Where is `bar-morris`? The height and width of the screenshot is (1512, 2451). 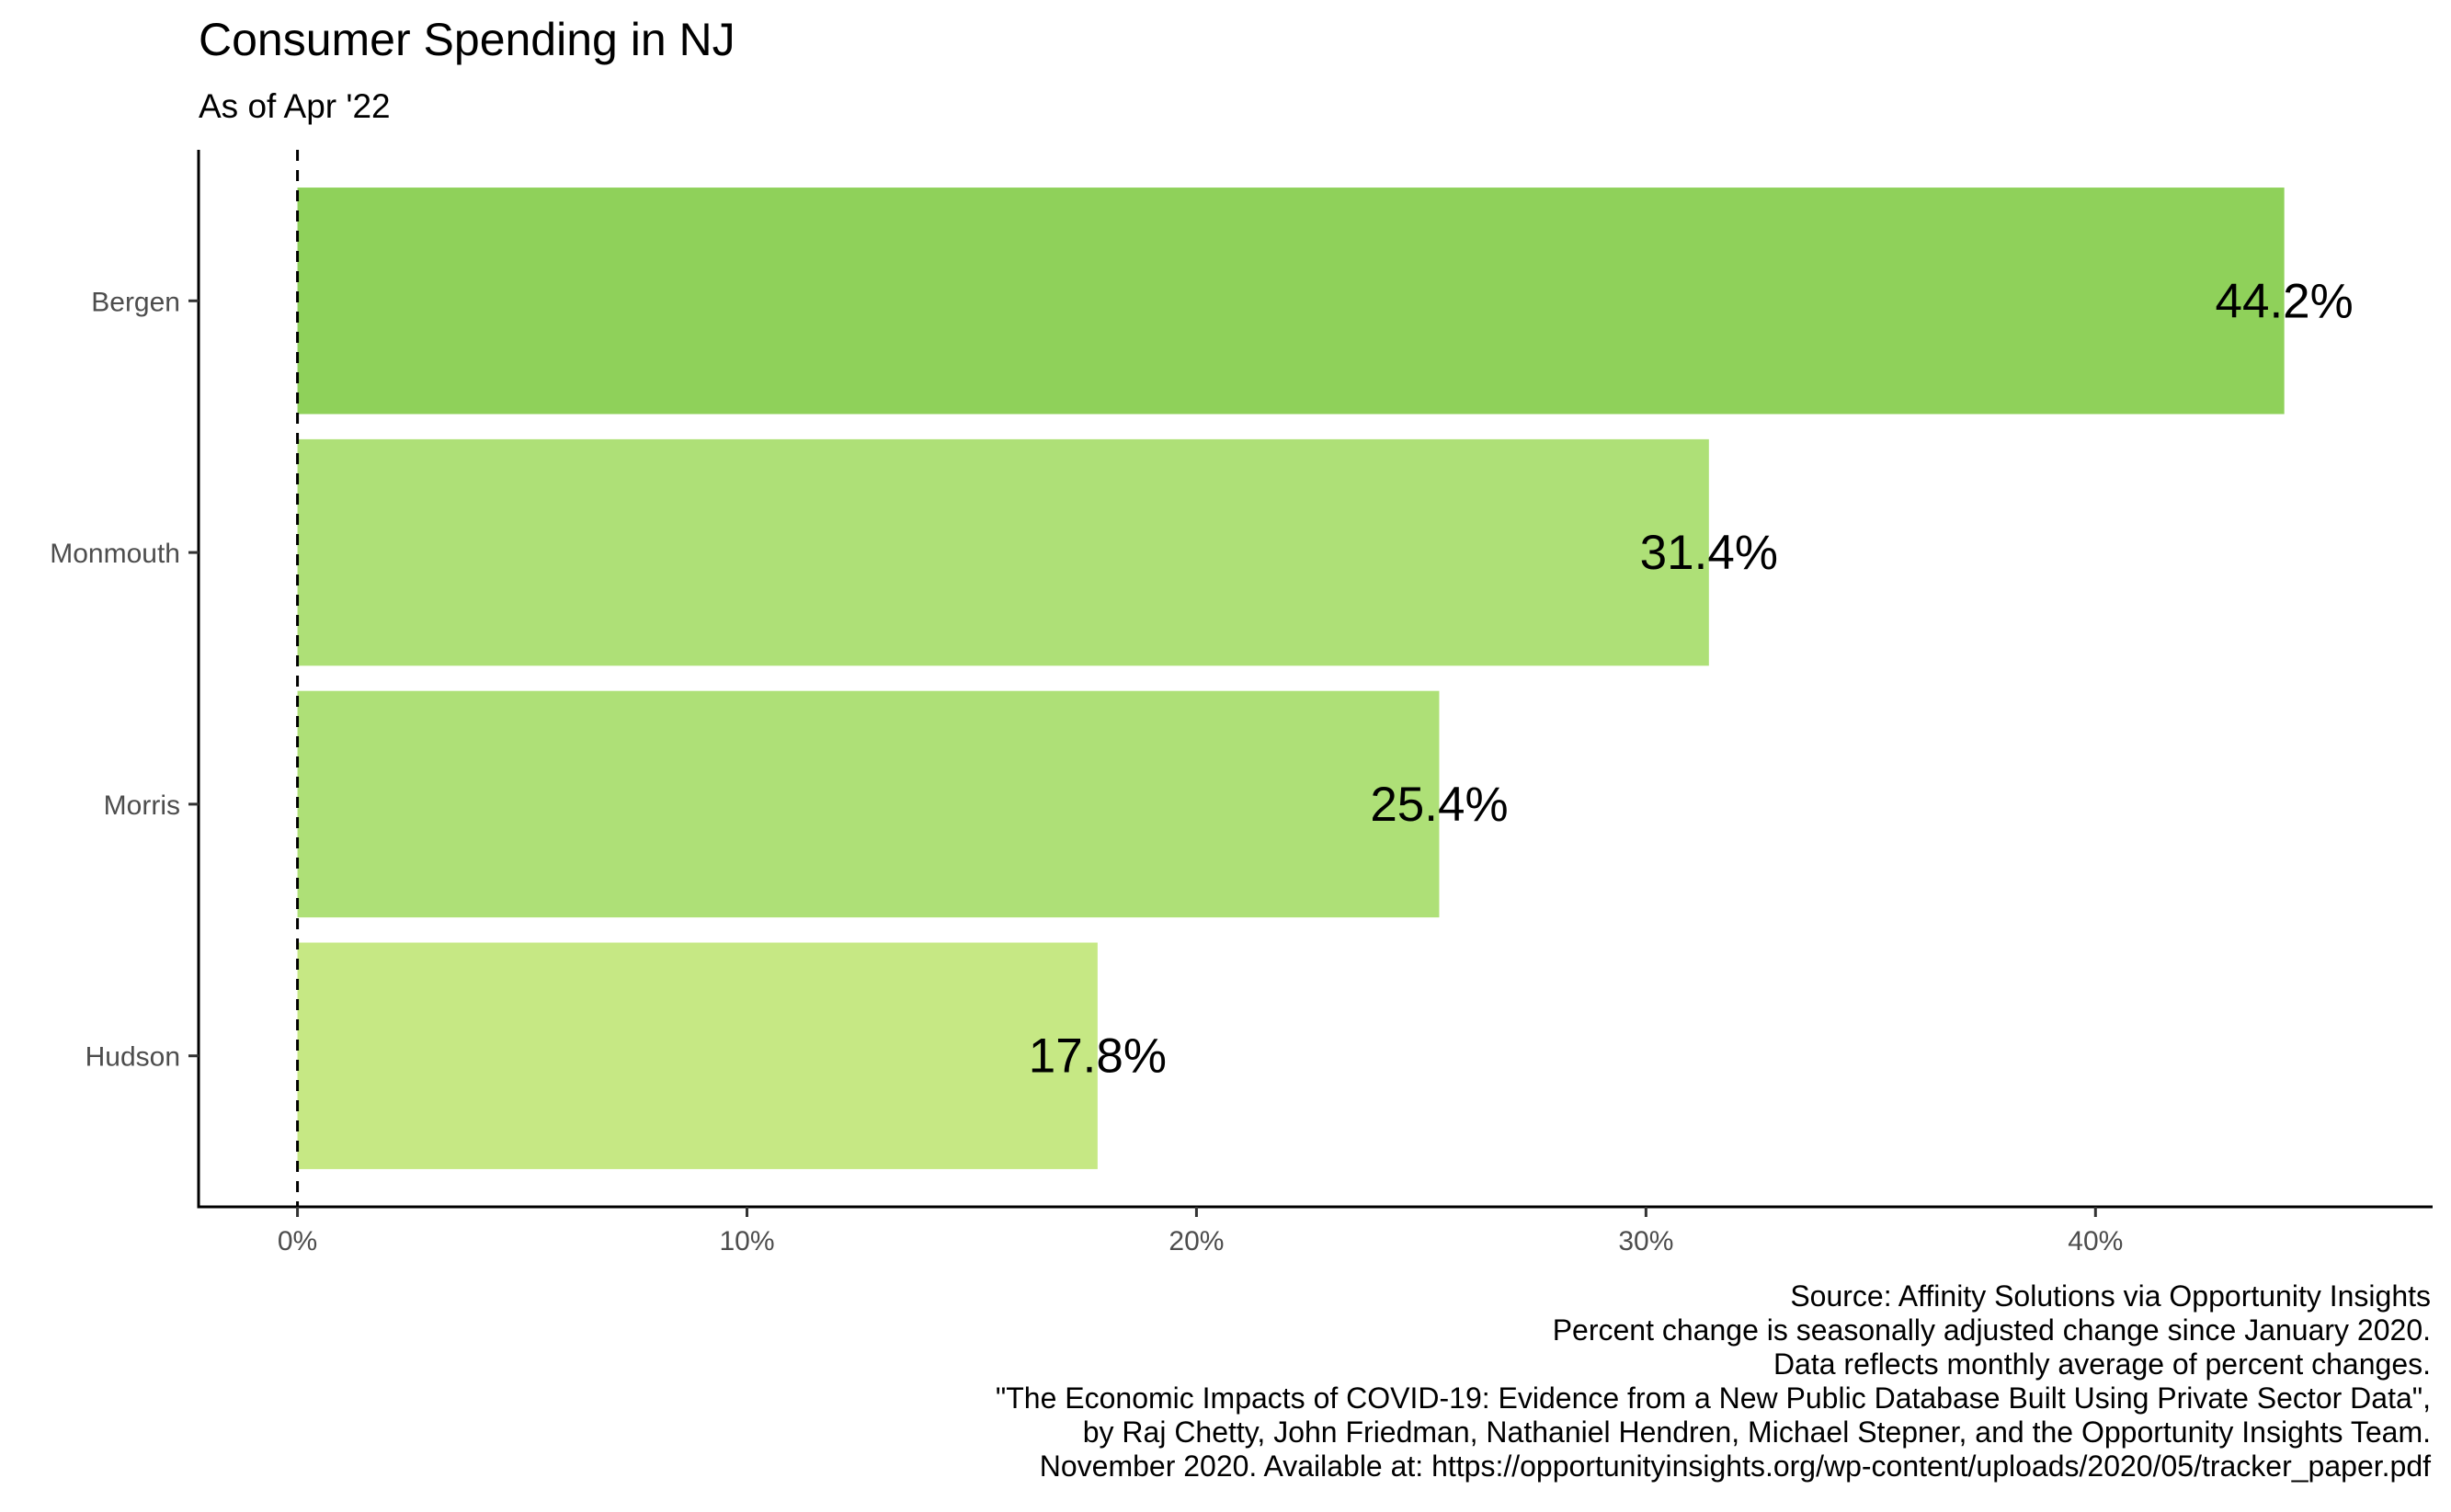
bar-morris is located at coordinates (868, 804).